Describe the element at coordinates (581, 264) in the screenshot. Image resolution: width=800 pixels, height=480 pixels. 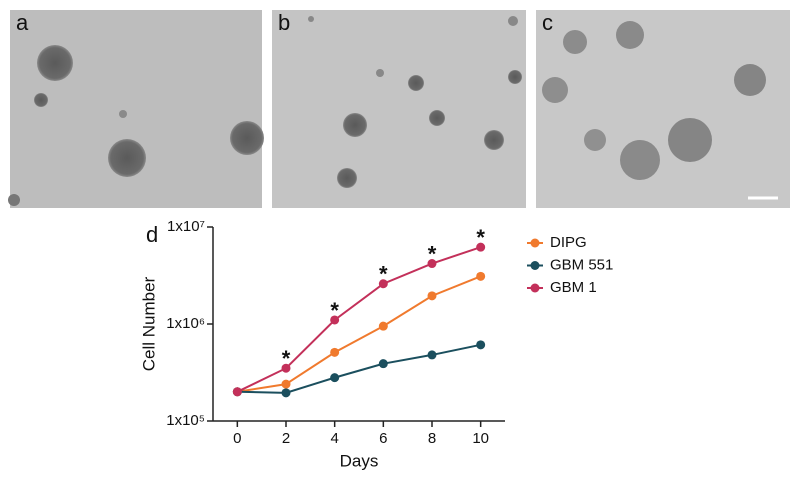
I see `legend-label: GBM 551` at that location.